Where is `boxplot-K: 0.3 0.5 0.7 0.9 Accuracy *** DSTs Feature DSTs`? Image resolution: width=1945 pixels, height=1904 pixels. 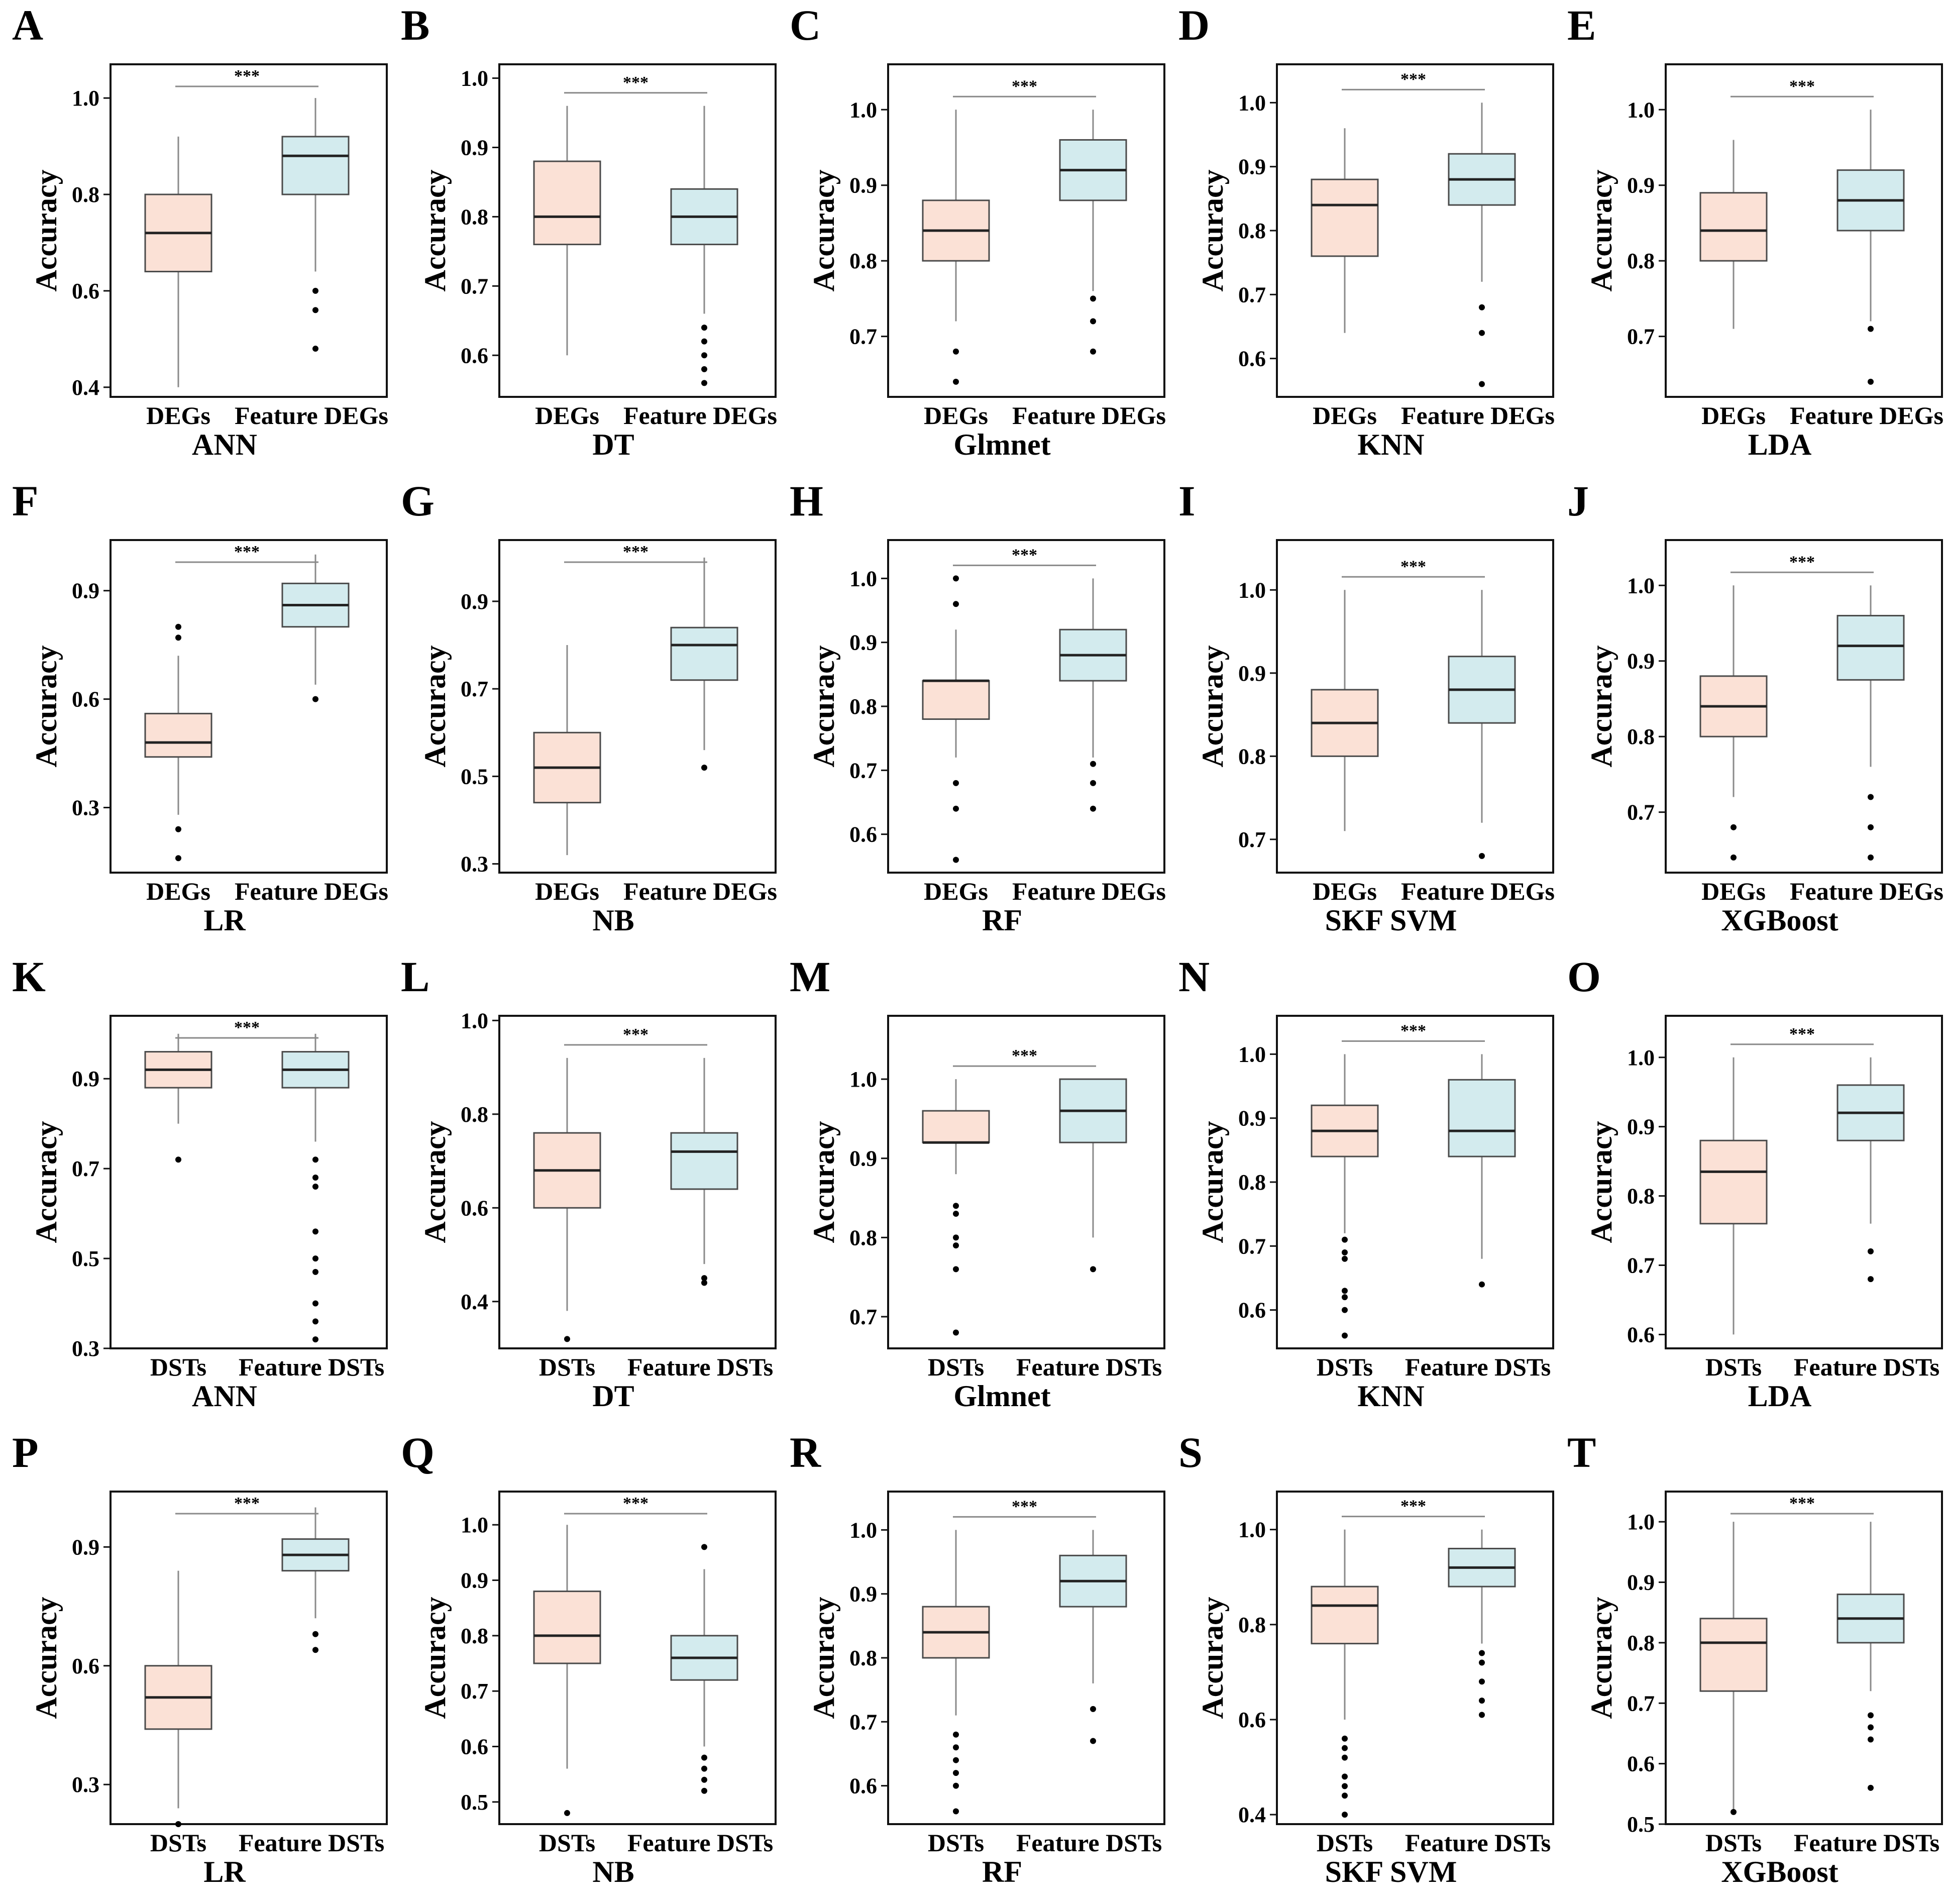 boxplot-K: 0.3 0.5 0.7 0.9 Accuracy *** DSTs Feature DSTs is located at coordinates (209, 1198).